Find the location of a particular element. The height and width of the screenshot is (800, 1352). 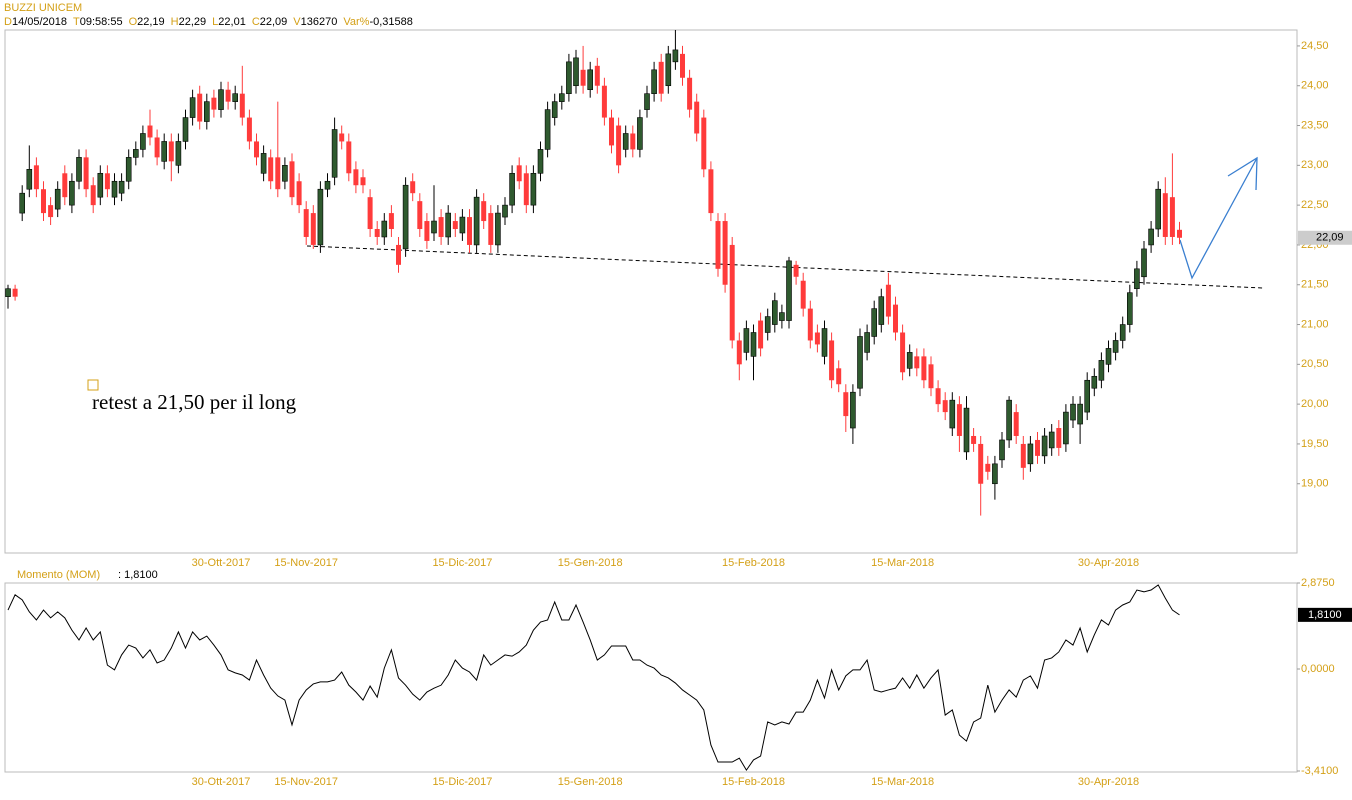

x-tick-label: 15-Nov-2017 is located at coordinates (306, 782).